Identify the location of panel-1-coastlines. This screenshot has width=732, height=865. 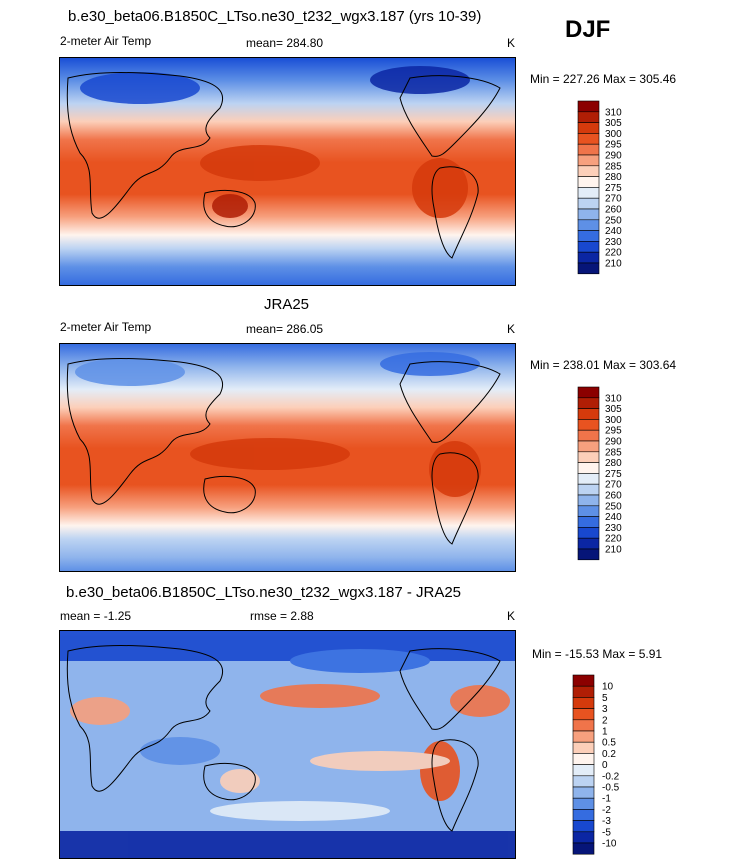
(283, 165).